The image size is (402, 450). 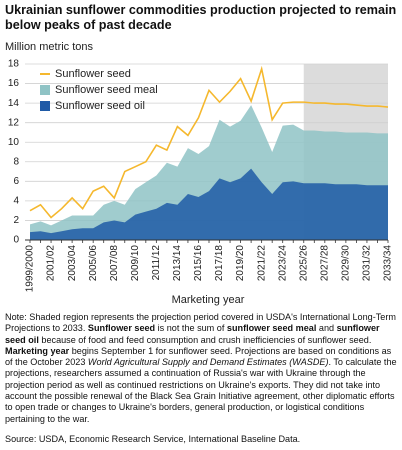 I want to click on x-tick-label: 2005/06, so click(x=93, y=263).